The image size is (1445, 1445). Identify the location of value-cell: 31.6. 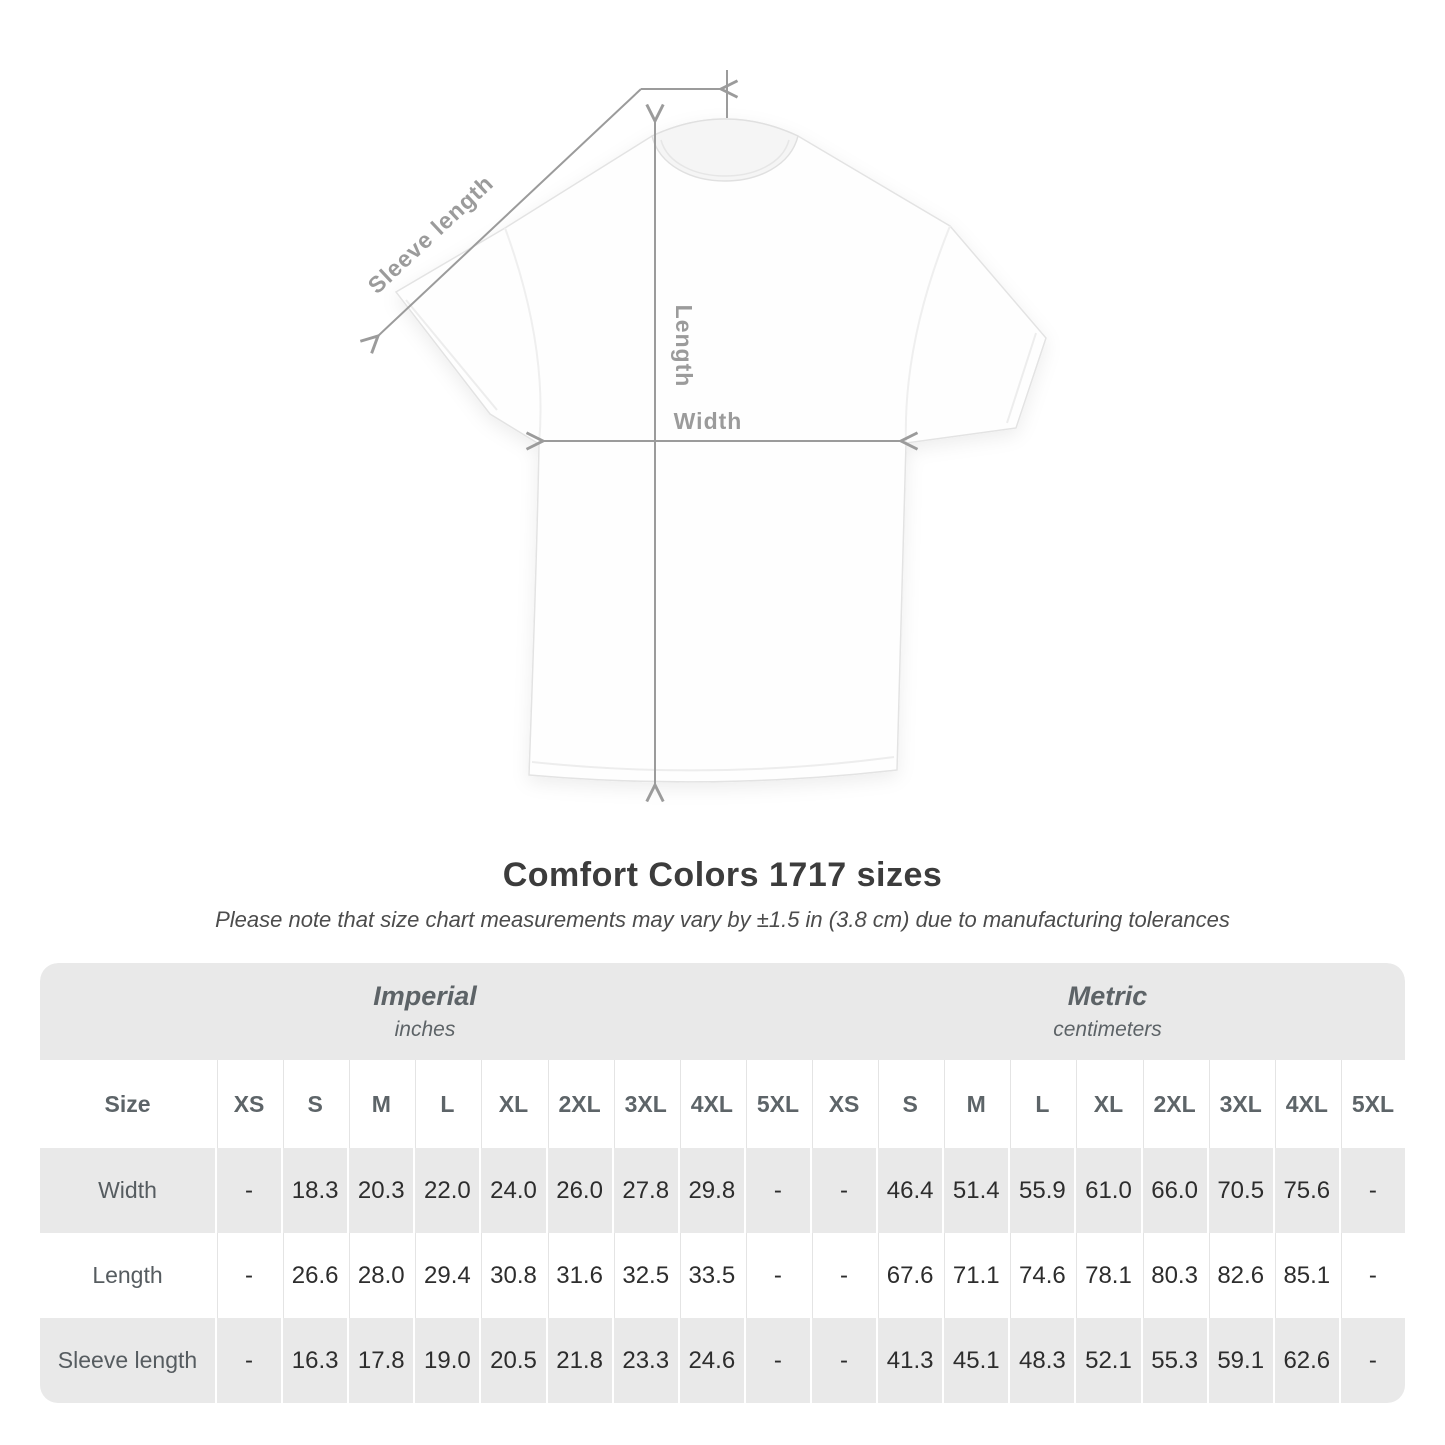
(578, 1275).